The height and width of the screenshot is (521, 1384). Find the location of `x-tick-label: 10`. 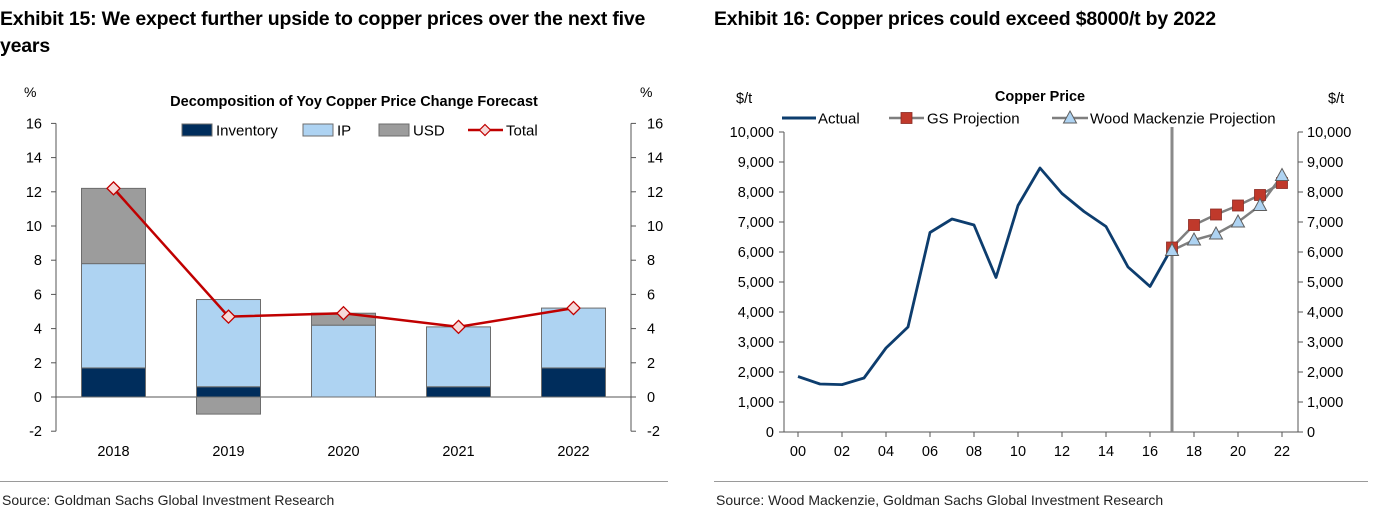

x-tick-label: 10 is located at coordinates (1018, 452).